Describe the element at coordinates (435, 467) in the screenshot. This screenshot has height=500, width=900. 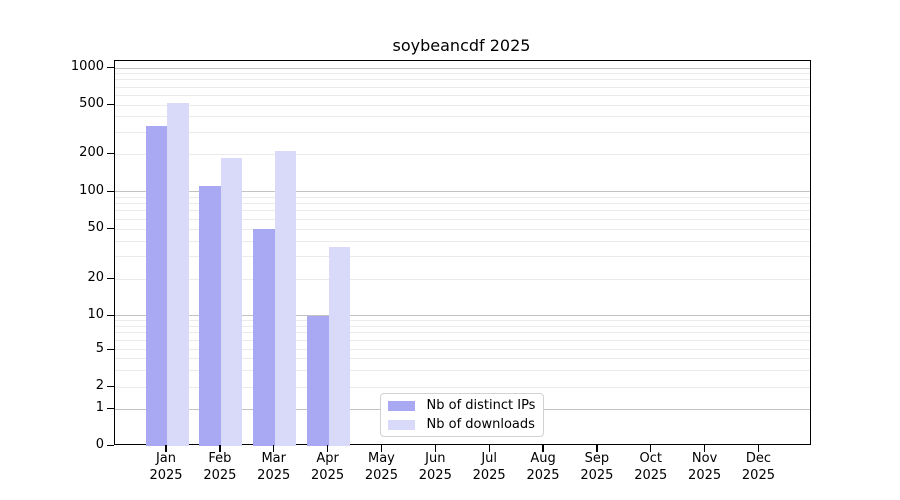
I see `x-tick-label: Jun 2025` at that location.